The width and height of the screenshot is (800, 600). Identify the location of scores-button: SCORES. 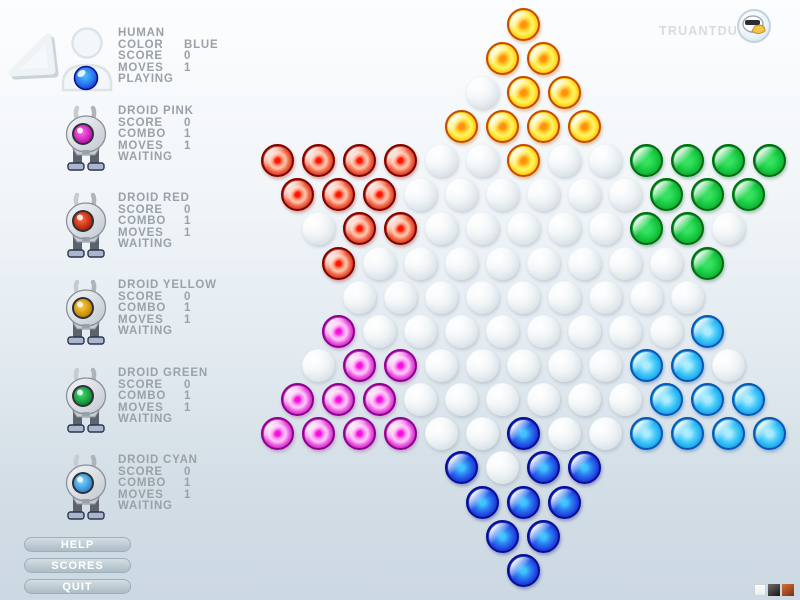
(77, 565).